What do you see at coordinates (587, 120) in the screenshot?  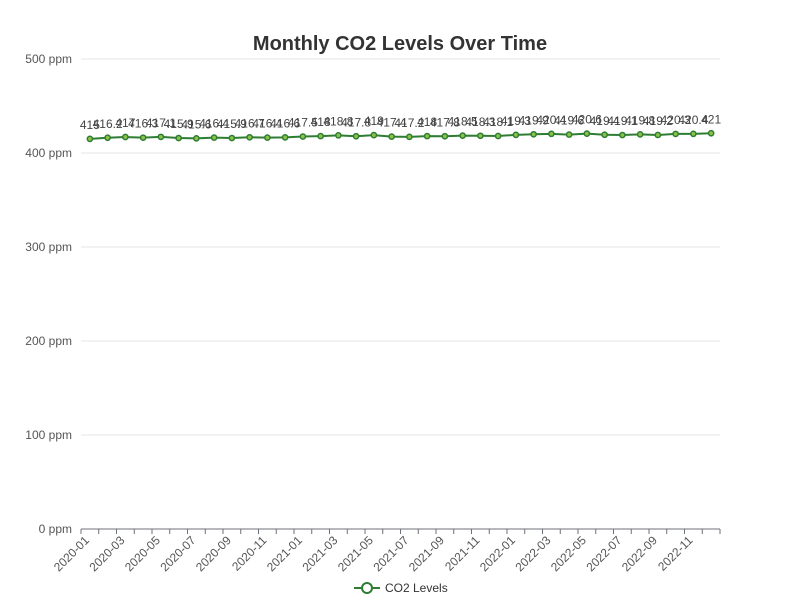 I see `data-label: 420.6` at bounding box center [587, 120].